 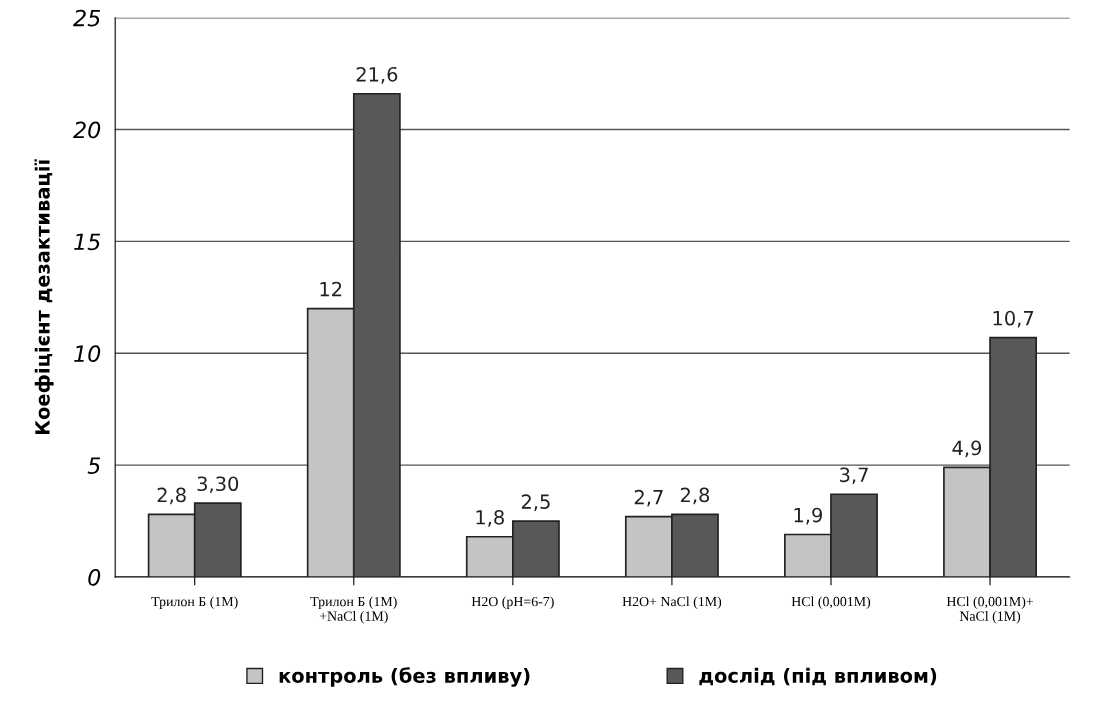 What do you see at coordinates (831, 603) in the screenshot?
I see `x-tick-label: HCl (0,001M)` at bounding box center [831, 603].